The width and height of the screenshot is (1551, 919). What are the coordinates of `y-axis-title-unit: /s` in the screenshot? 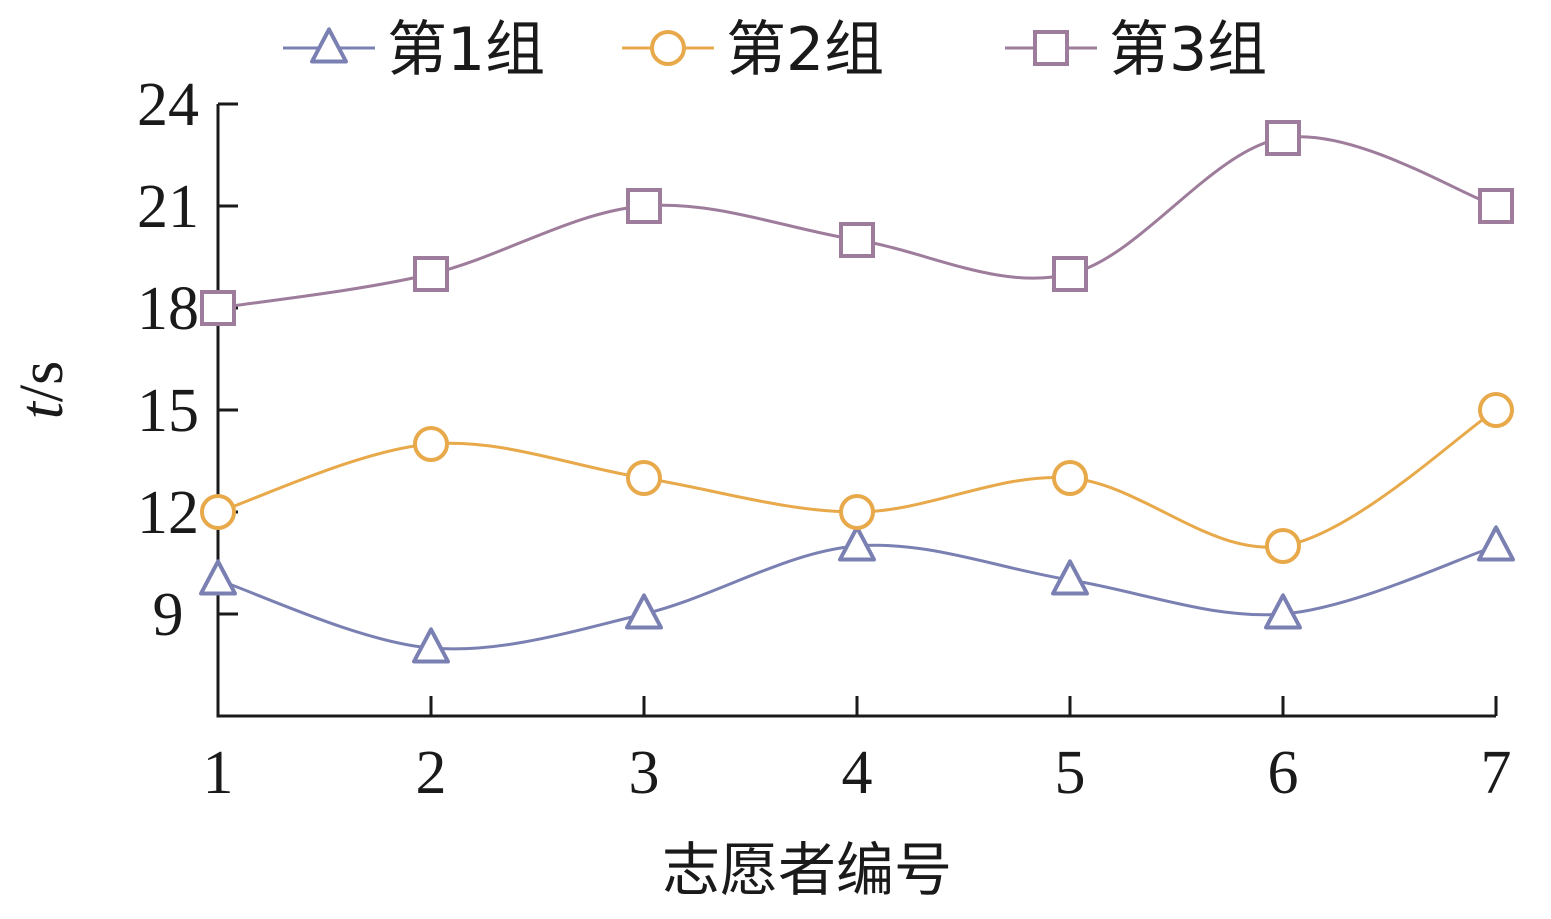 It's located at (42, 381).